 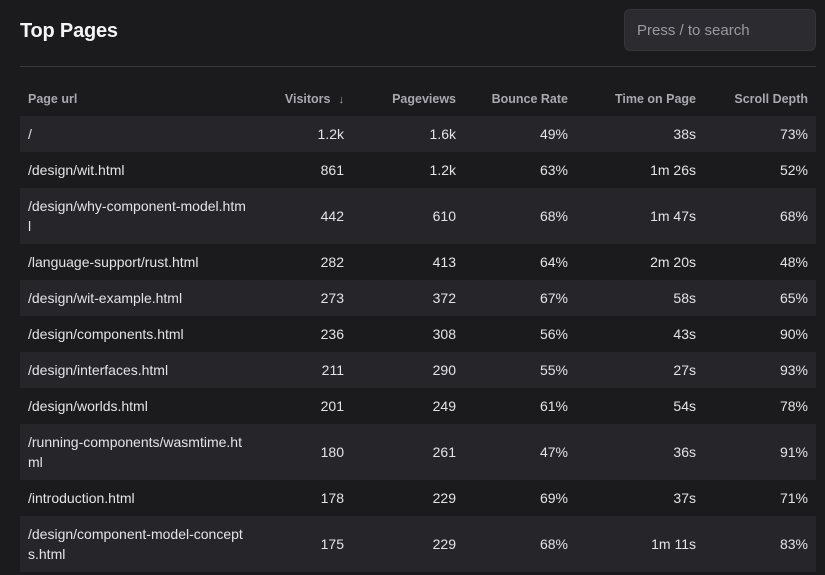 I want to click on scroll-depth-cell: 71%, so click(x=793, y=498).